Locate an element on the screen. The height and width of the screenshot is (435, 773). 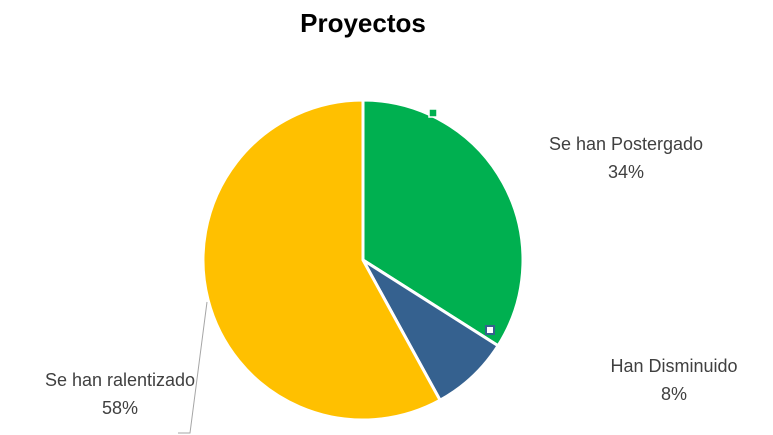
data-label-name: Se han Postergado is located at coordinates (626, 144).